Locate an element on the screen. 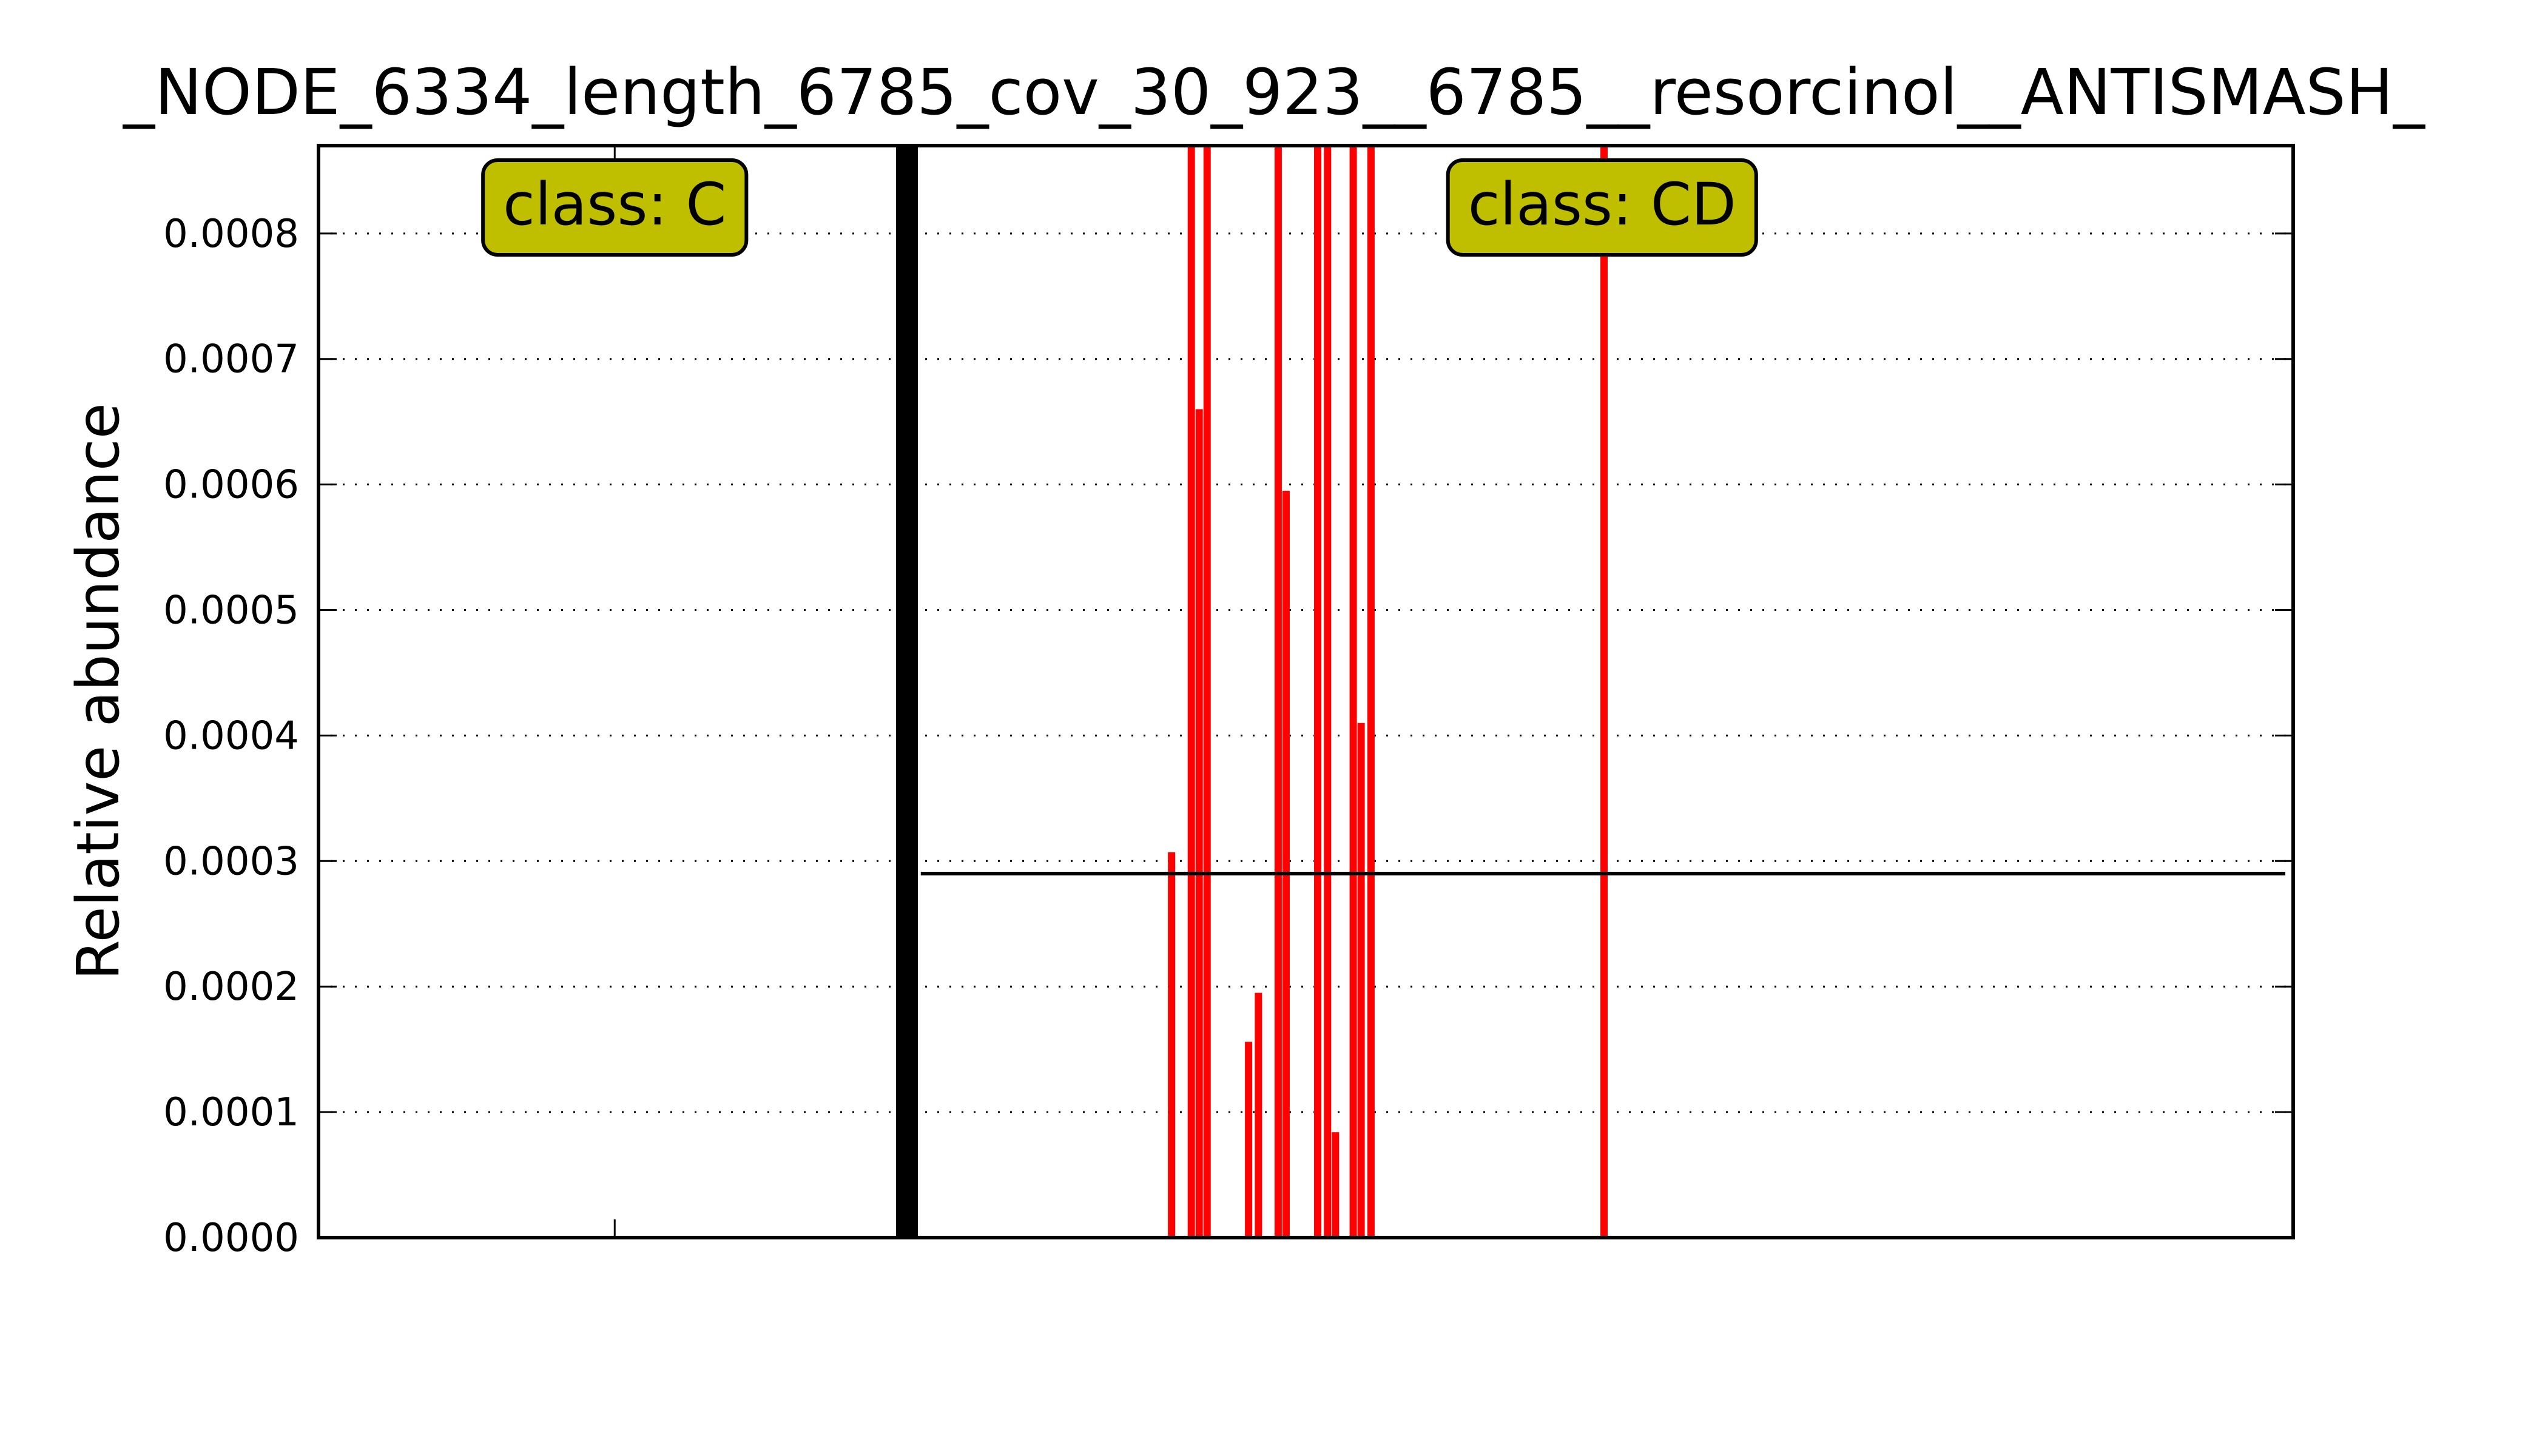 The width and height of the screenshot is (2548, 1456). y-tick-label: 0.0004 is located at coordinates (231, 735).